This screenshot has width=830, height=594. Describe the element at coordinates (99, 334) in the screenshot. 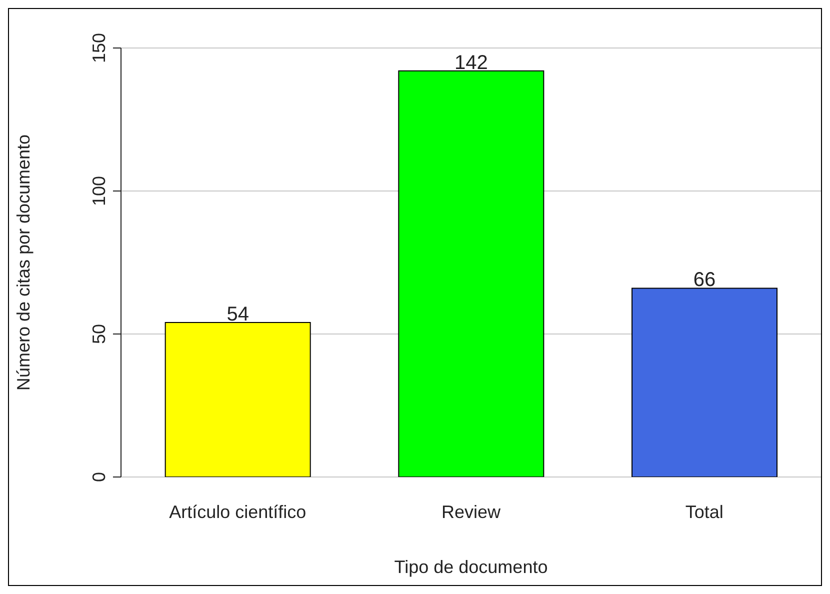

I see `y-tick-label: 50` at that location.